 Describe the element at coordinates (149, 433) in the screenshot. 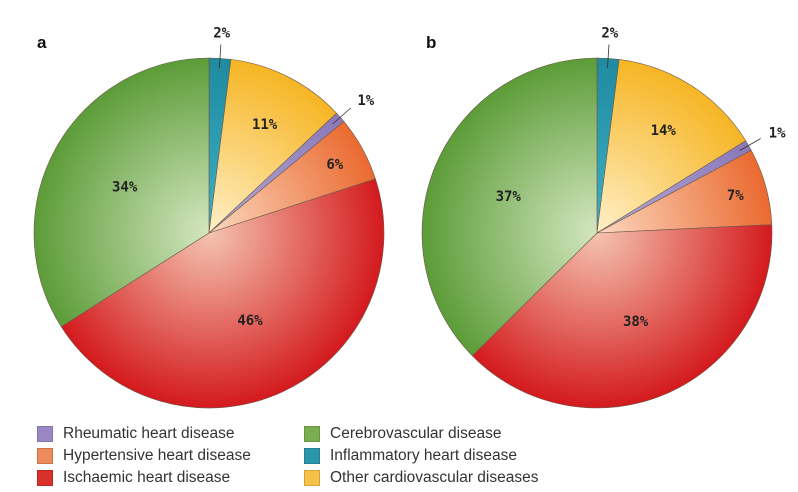

I see `legend-label: Rheumatic heart disease` at that location.